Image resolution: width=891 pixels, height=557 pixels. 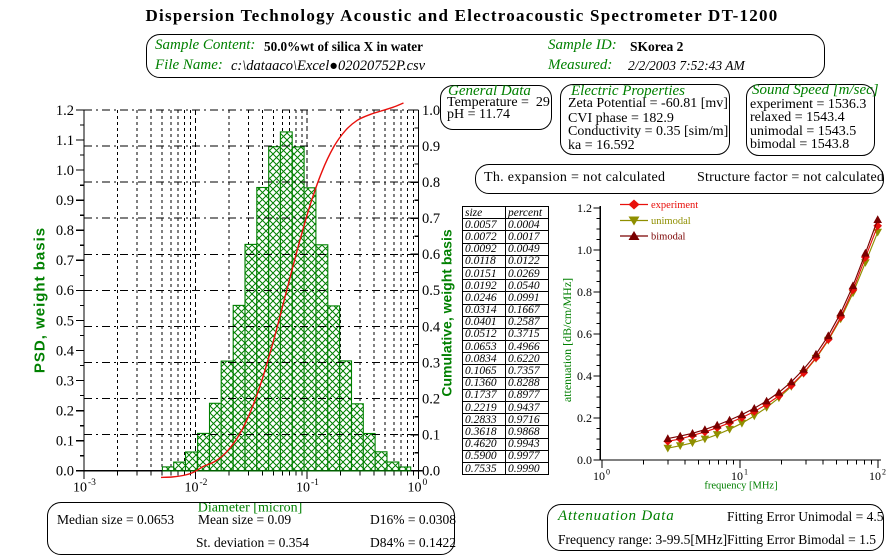 What do you see at coordinates (668, 237) in the screenshot?
I see `svg-text: bimodal` at bounding box center [668, 237].